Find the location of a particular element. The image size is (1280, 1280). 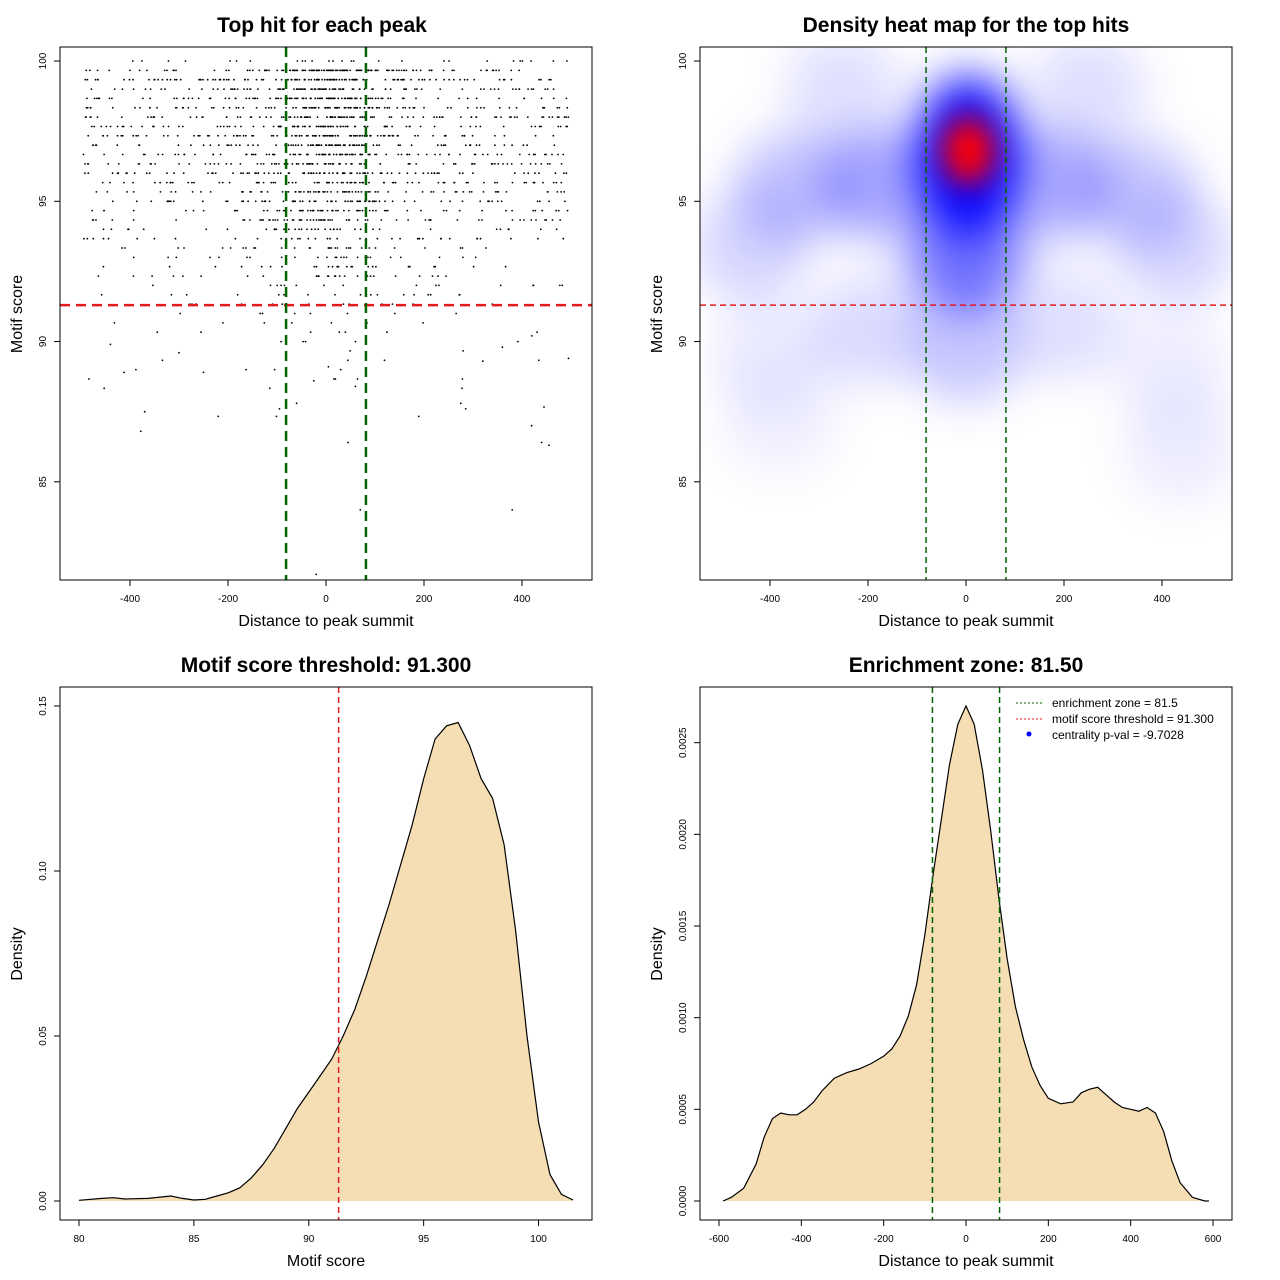

x-tick-label: 100 is located at coordinates (538, 1239).